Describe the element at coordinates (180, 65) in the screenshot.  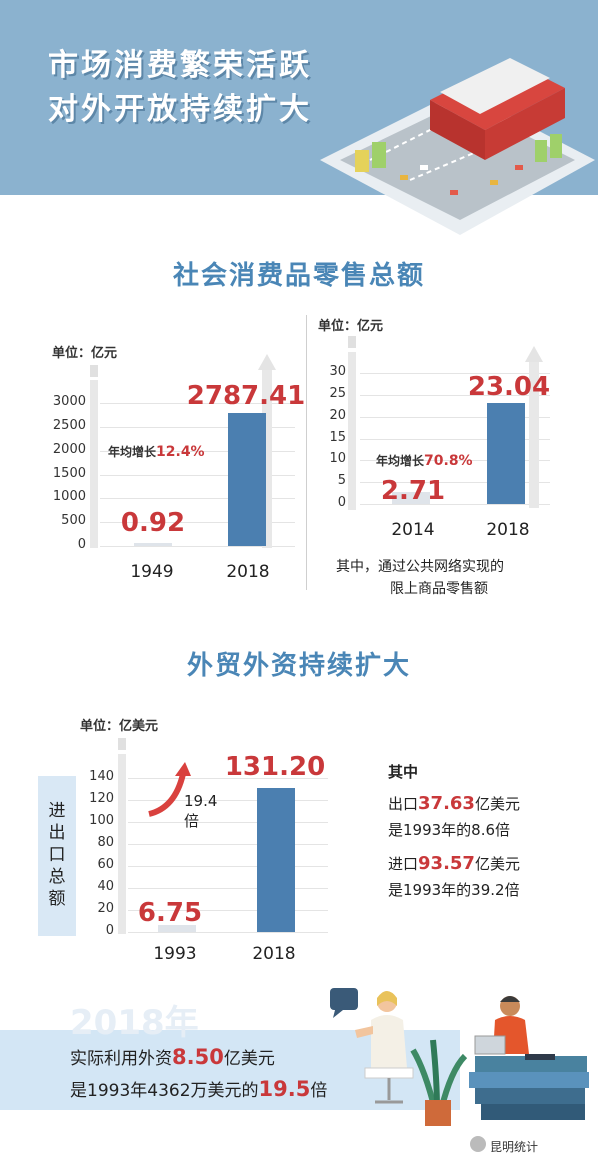
I see `header-title-line1: 市场消费繁荣活跃` at that location.